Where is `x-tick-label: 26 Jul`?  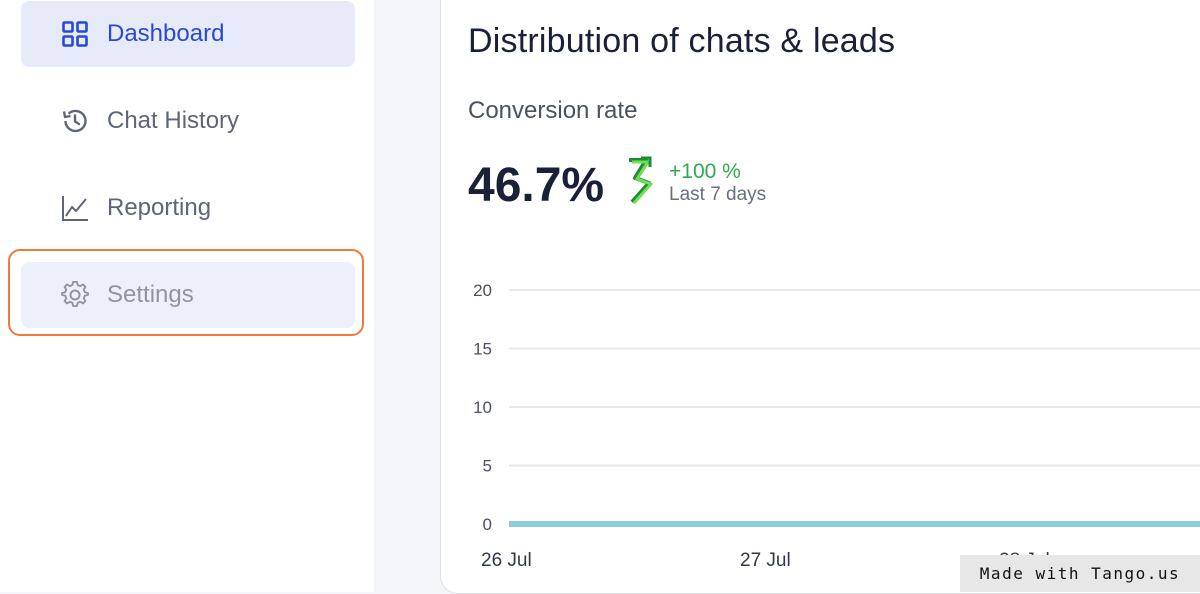
x-tick-label: 26 Jul is located at coordinates (506, 560).